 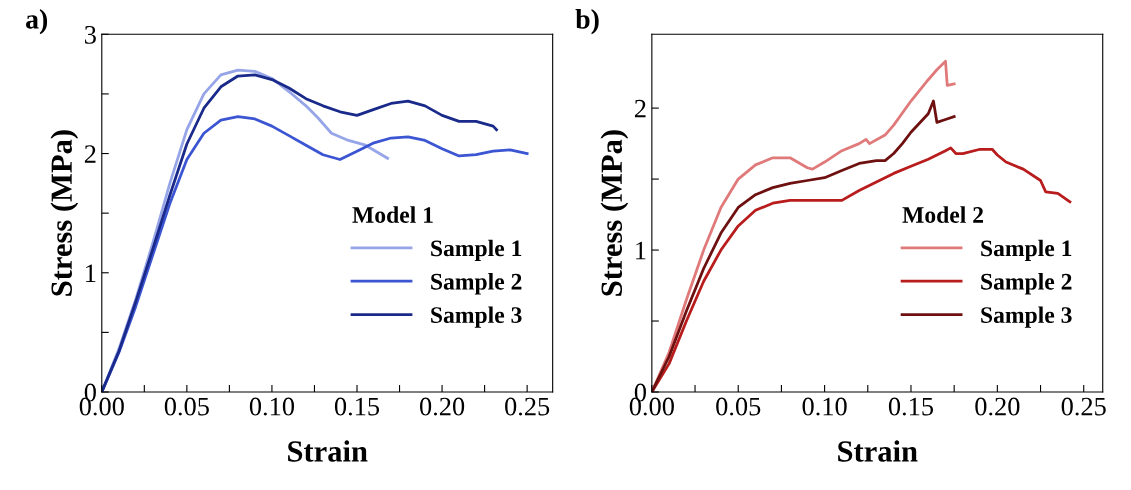 I want to click on legend-title: Model 2, so click(x=943, y=214).